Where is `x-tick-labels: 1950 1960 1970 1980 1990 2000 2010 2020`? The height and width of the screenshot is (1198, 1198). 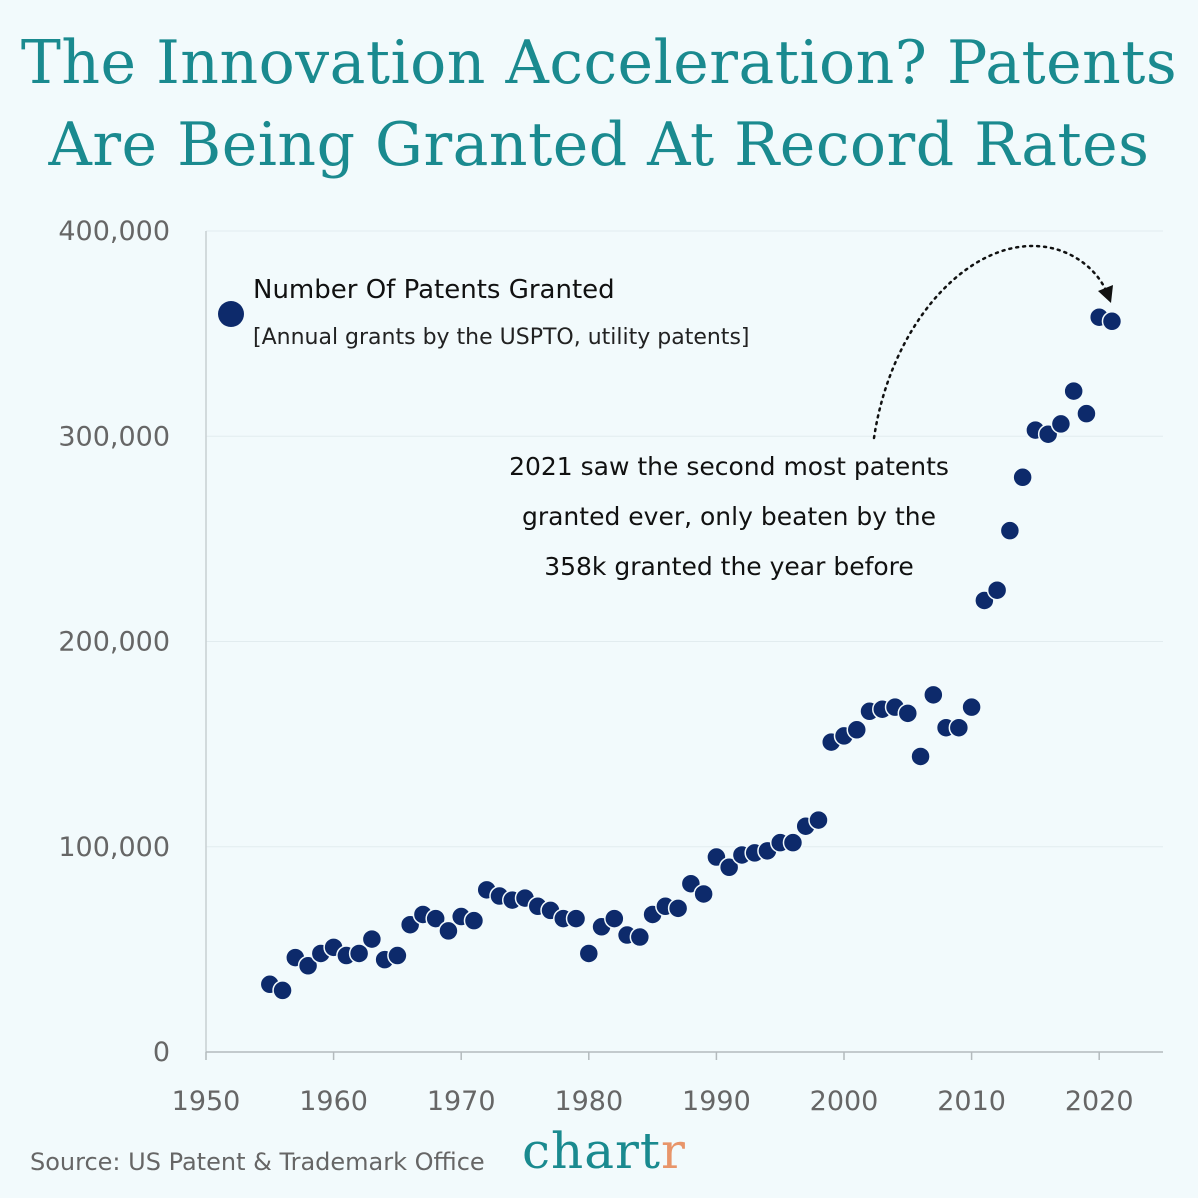
x-tick-labels: 1950 1960 1970 1980 1990 2000 2010 2020 is located at coordinates (653, 1101).